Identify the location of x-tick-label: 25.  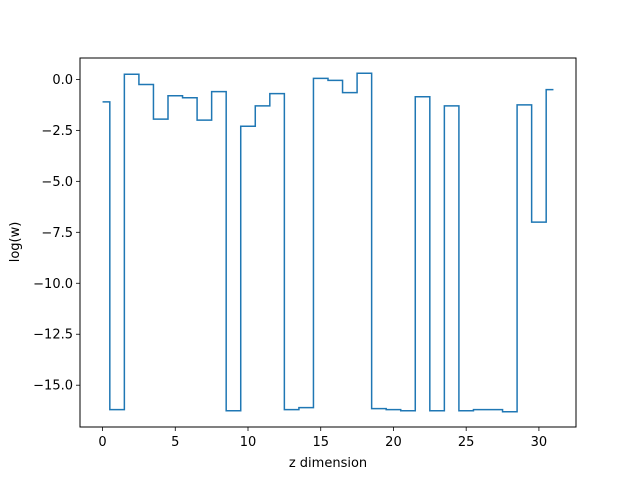
(466, 442).